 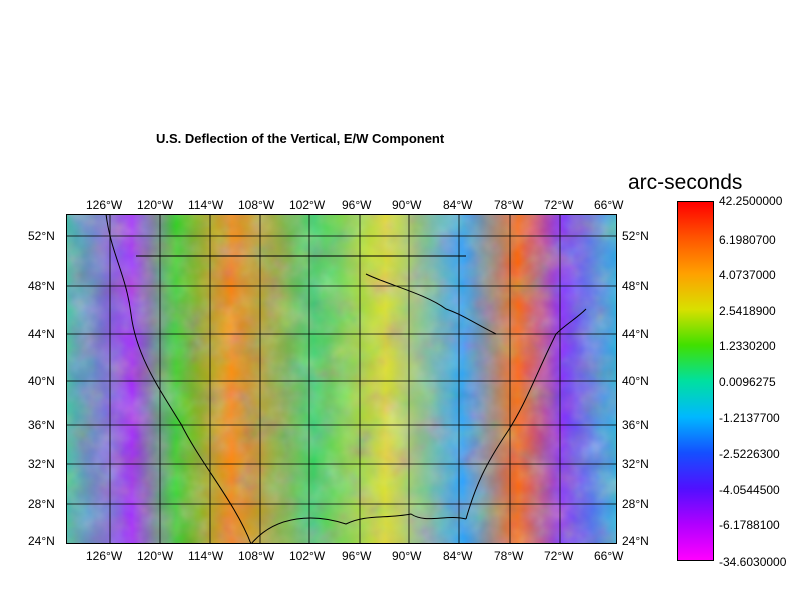 What do you see at coordinates (747, 382) in the screenshot?
I see `colorbar-label: 0.0096275` at bounding box center [747, 382].